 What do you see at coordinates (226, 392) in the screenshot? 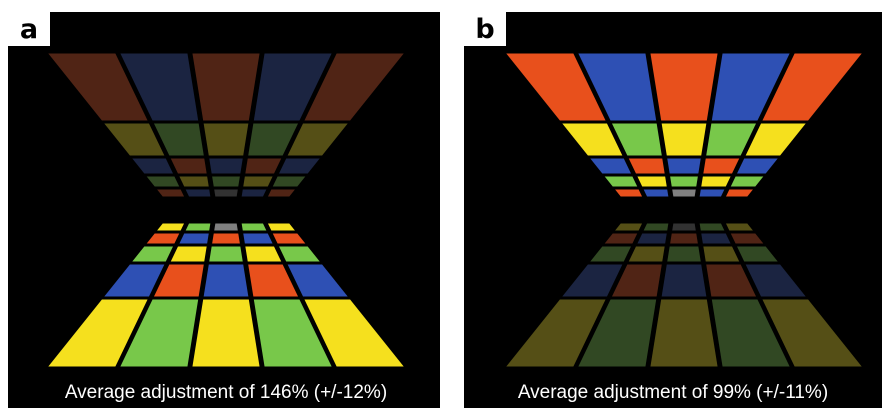
I see `caption: Average adjustment of 146% (+/-12%)` at bounding box center [226, 392].